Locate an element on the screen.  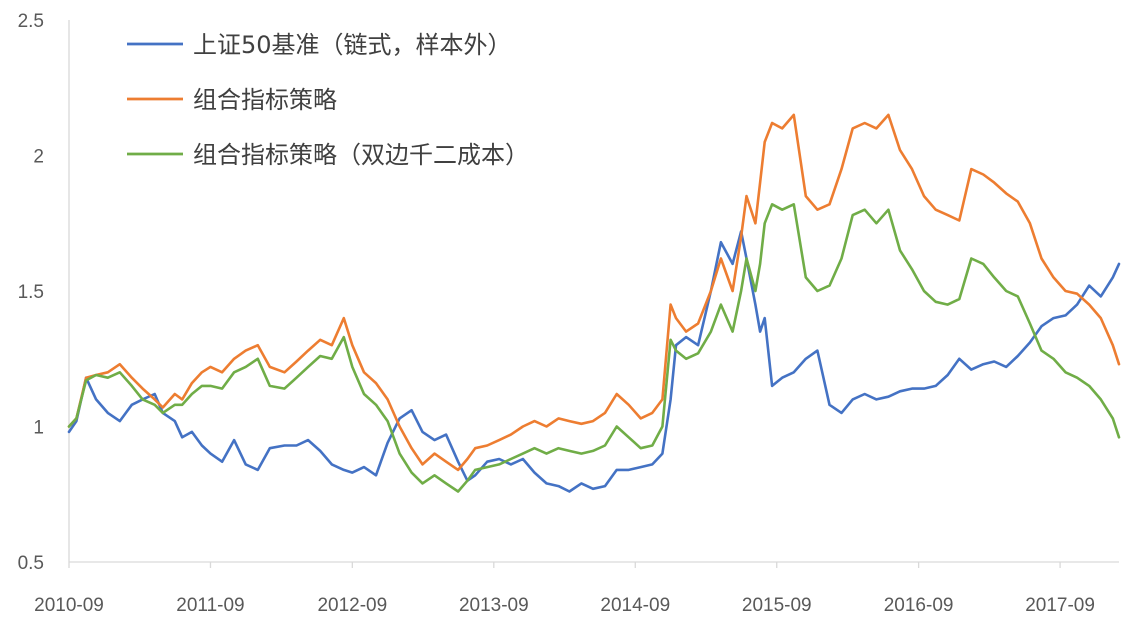
x-tick-label: 2010-09 is located at coordinates (69, 605).